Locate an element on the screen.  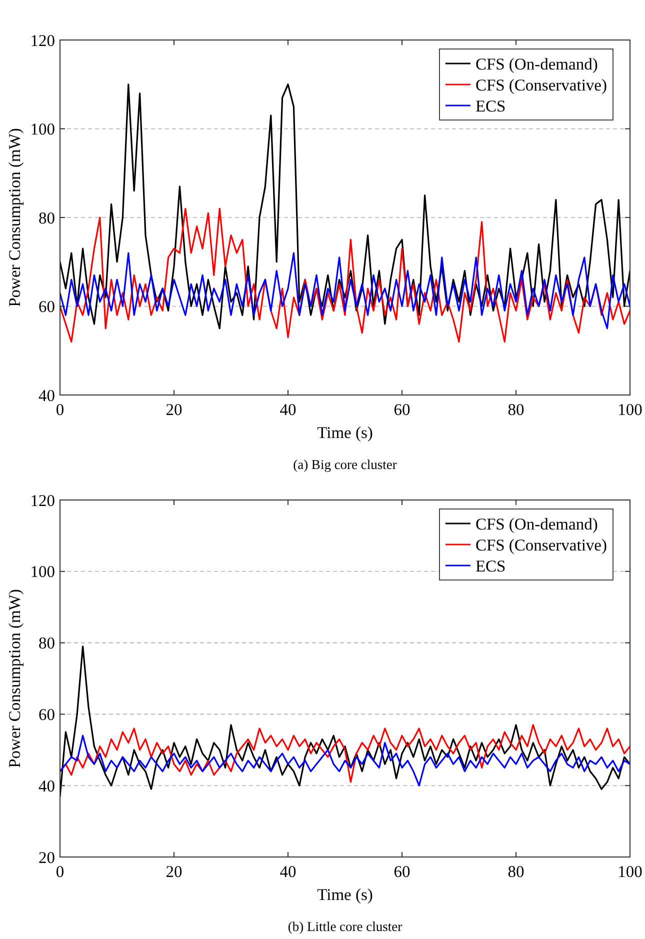
text: (a) Big core cluster is located at coordinates (345, 464).